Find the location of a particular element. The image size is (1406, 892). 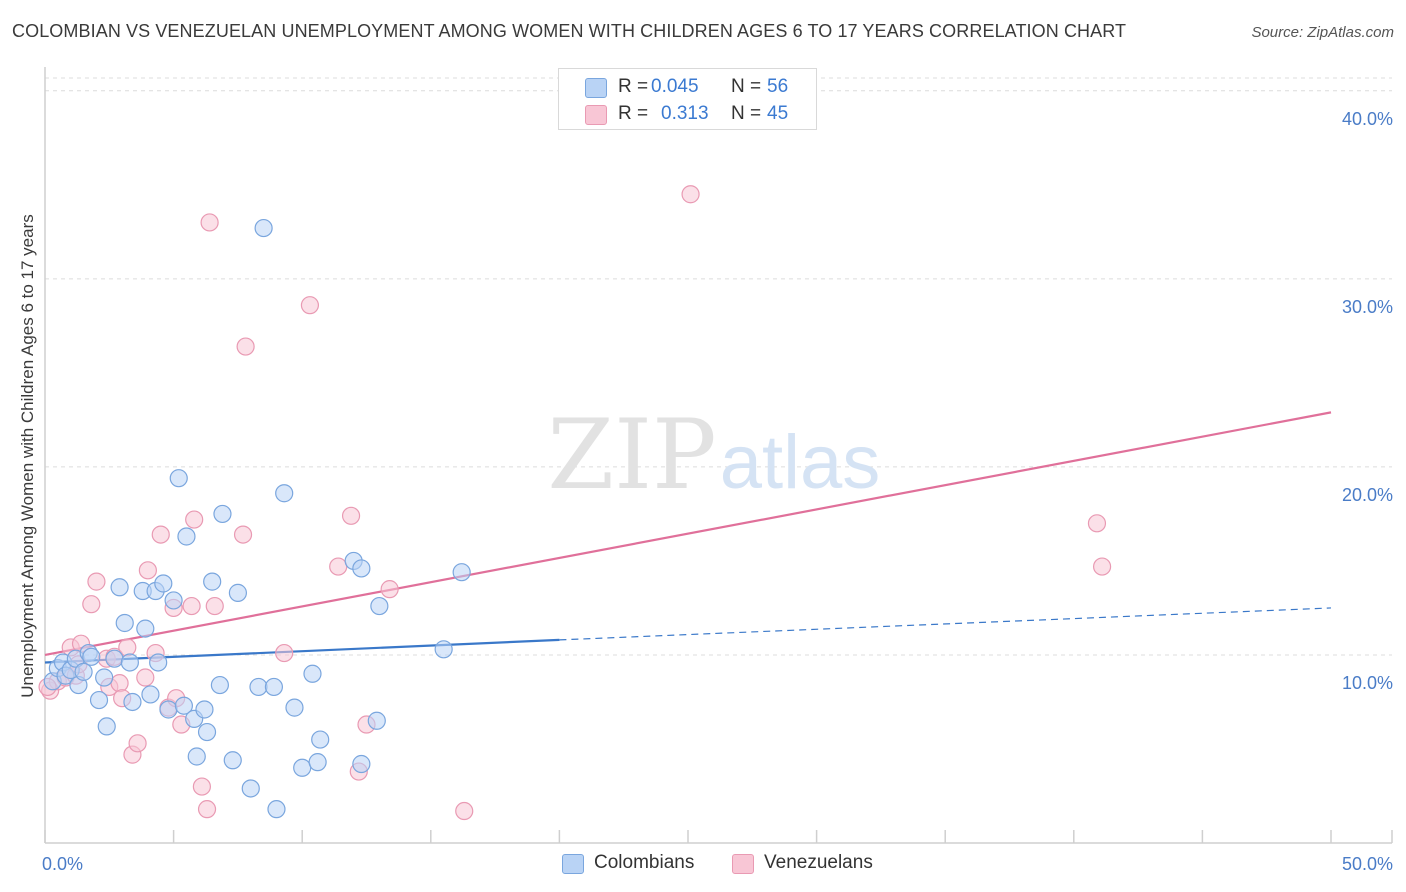

bottom-legend-swatch-pink is located at coordinates (743, 864).